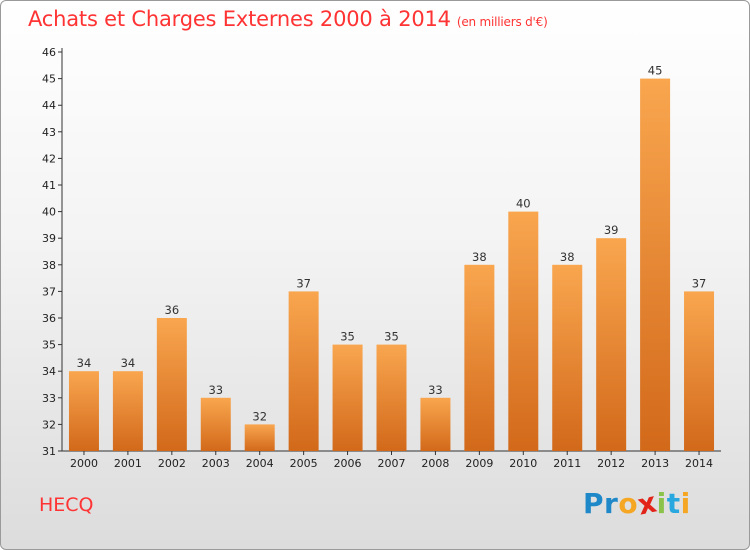 The height and width of the screenshot is (550, 750). What do you see at coordinates (84, 463) in the screenshot?
I see `x-tick-label: 2000` at bounding box center [84, 463].